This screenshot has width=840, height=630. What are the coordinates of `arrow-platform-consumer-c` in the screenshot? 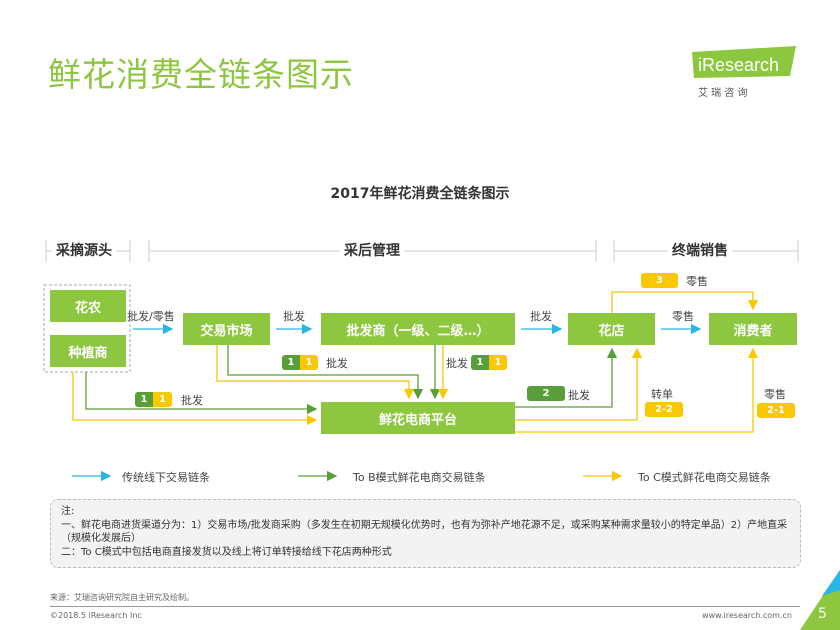 It's located at (637, 390).